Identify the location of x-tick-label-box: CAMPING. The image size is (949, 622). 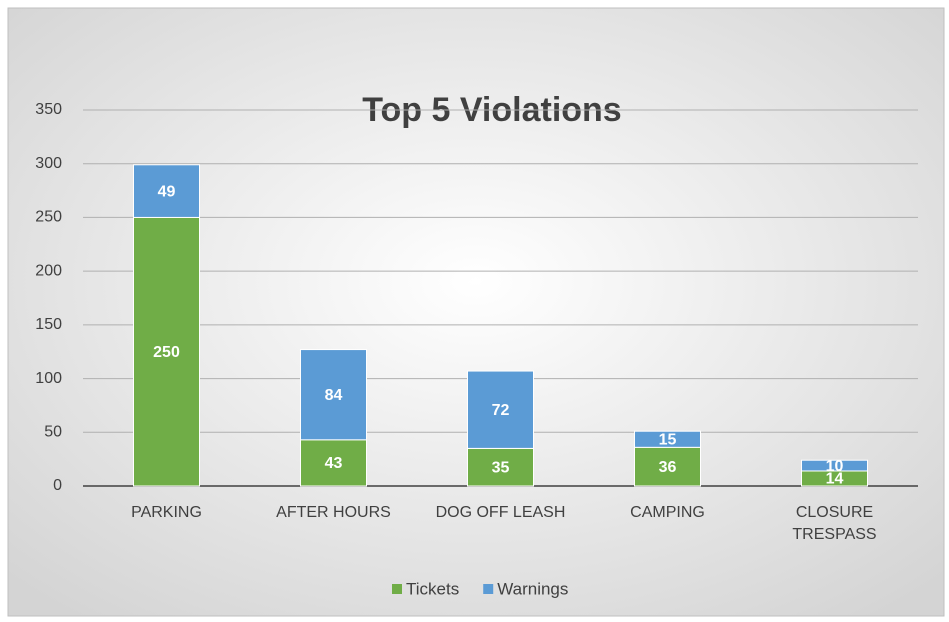
(667, 512).